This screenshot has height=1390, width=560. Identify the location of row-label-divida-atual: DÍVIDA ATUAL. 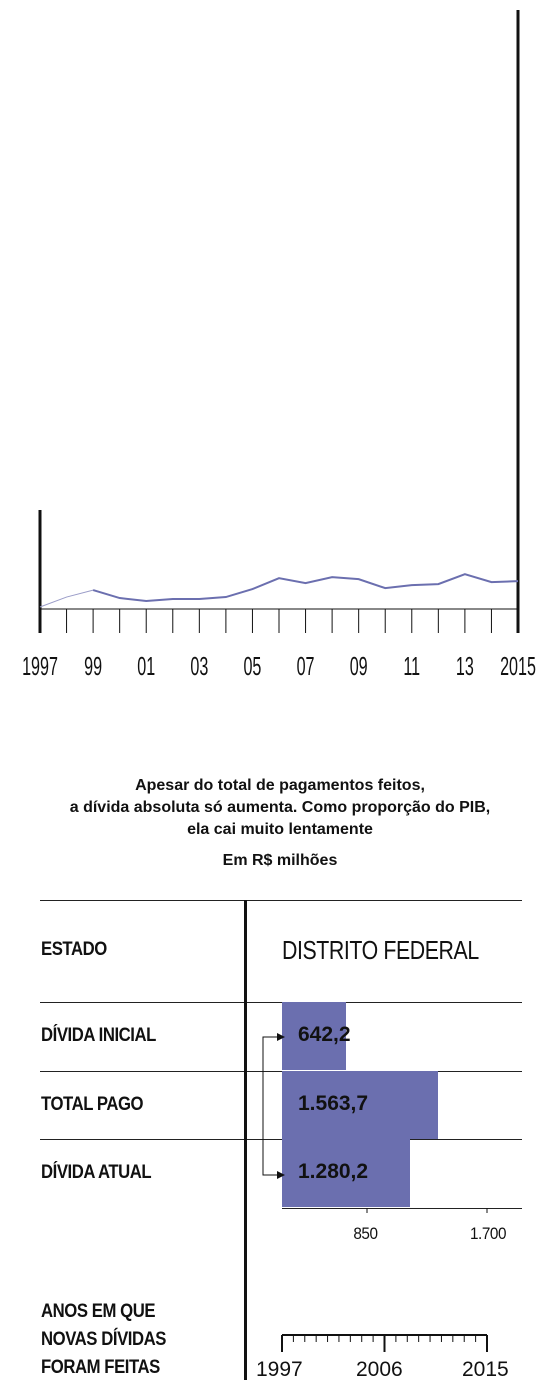
(96, 1172).